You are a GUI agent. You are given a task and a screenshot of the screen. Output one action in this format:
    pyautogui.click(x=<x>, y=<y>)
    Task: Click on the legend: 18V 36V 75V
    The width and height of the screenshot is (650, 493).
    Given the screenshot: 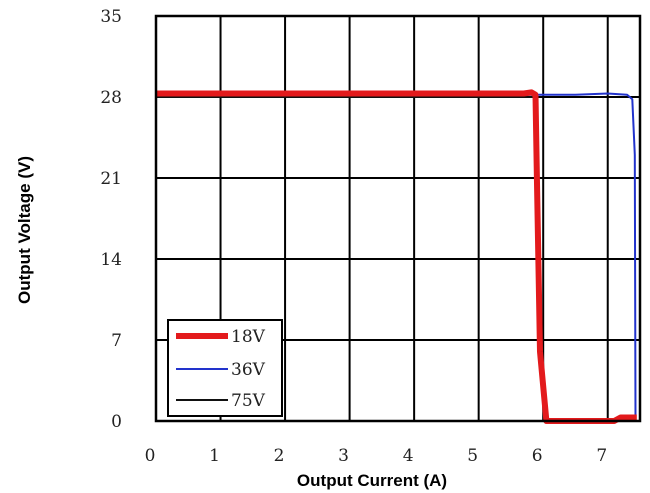 What is the action you would take?
    pyautogui.click(x=225, y=368)
    